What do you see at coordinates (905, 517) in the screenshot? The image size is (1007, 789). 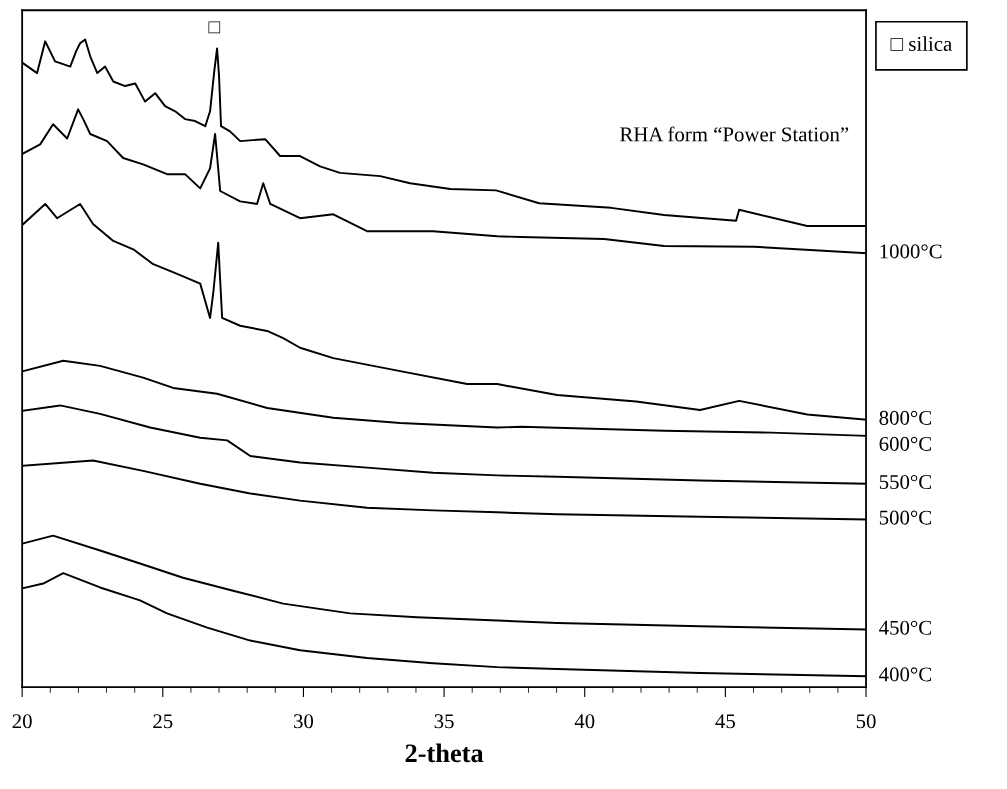 I see `series-label: 500°C` at bounding box center [905, 517].